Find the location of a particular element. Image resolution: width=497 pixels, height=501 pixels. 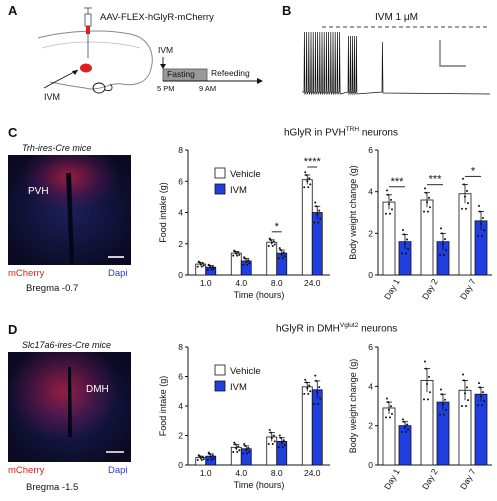

d-title-sup: Vglut2 is located at coordinates (349, 325).